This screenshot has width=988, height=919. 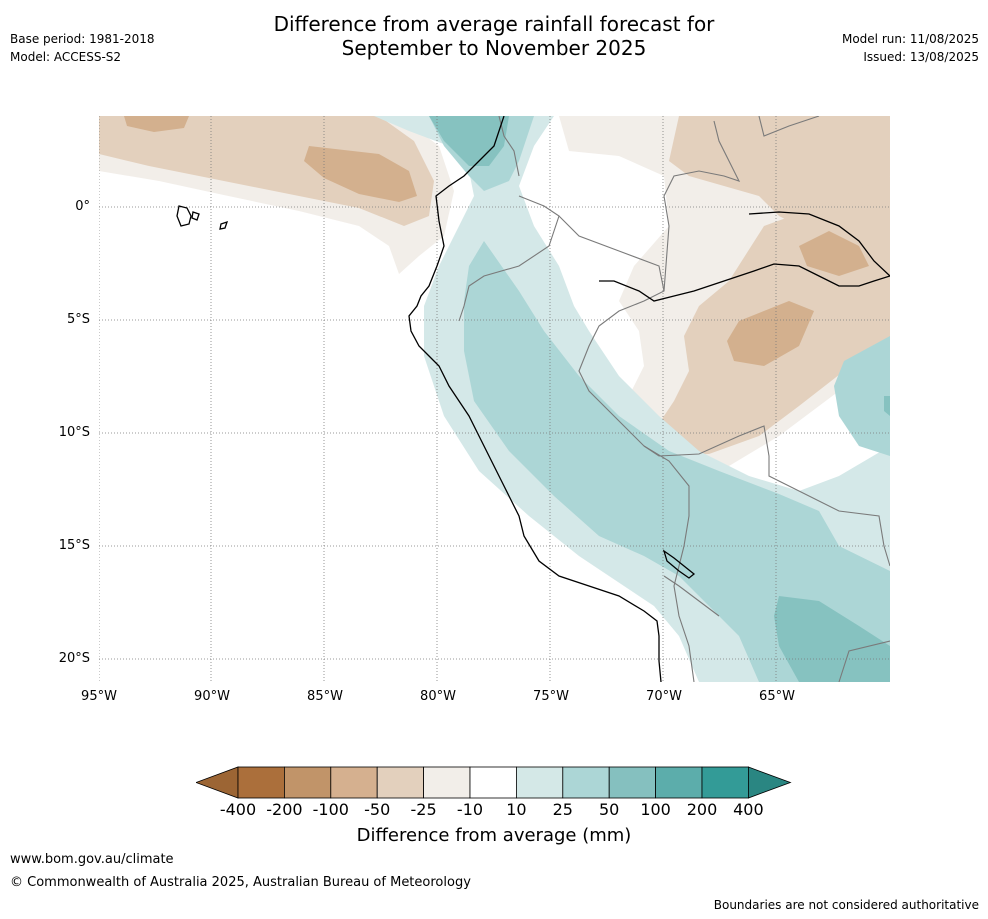 What do you see at coordinates (887, 406) in the screenshot?
I see `region-teal-mid-east` at bounding box center [887, 406].